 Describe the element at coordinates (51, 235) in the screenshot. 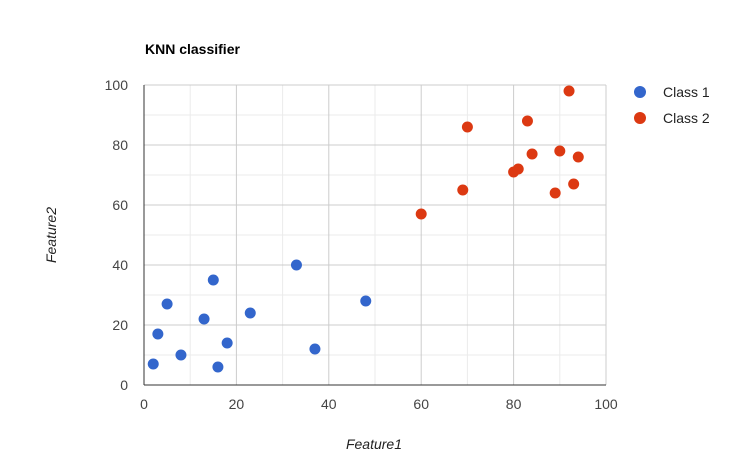

I see `y-axis-title: Feature2` at that location.